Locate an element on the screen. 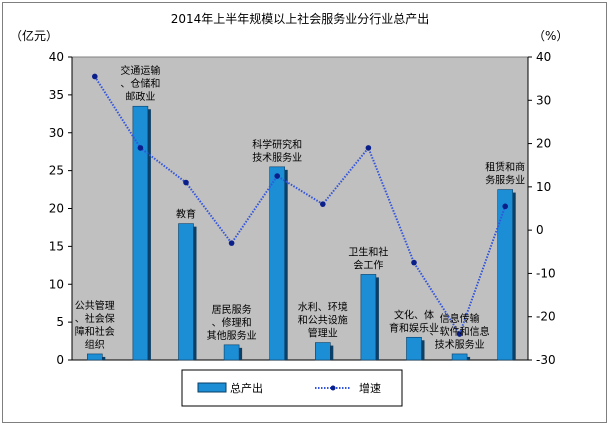 The width and height of the screenshot is (611, 427). category-label: 交通运输 is located at coordinates (140, 70).